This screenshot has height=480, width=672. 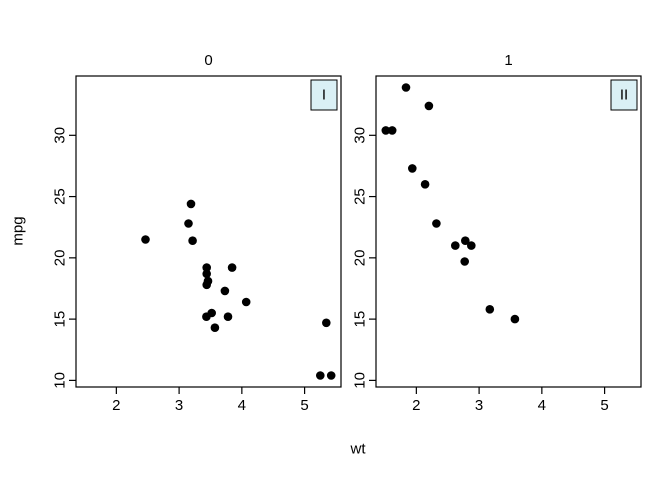 I want to click on panel-title: 1, so click(x=508, y=60).